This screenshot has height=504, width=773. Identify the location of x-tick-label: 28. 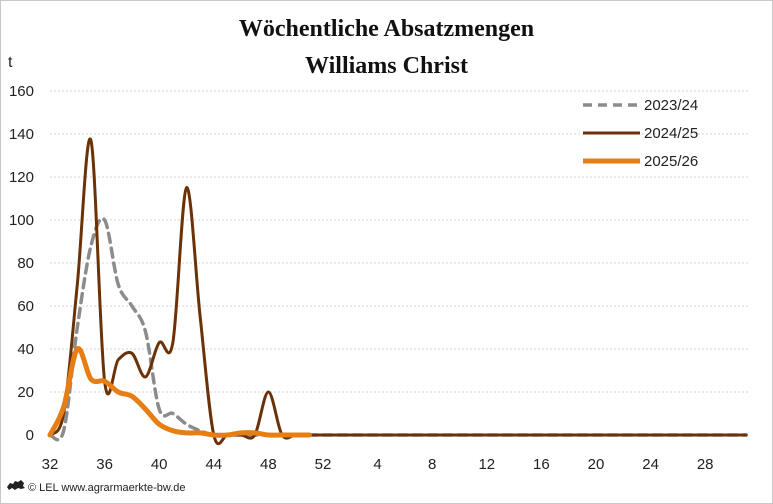
(705, 464).